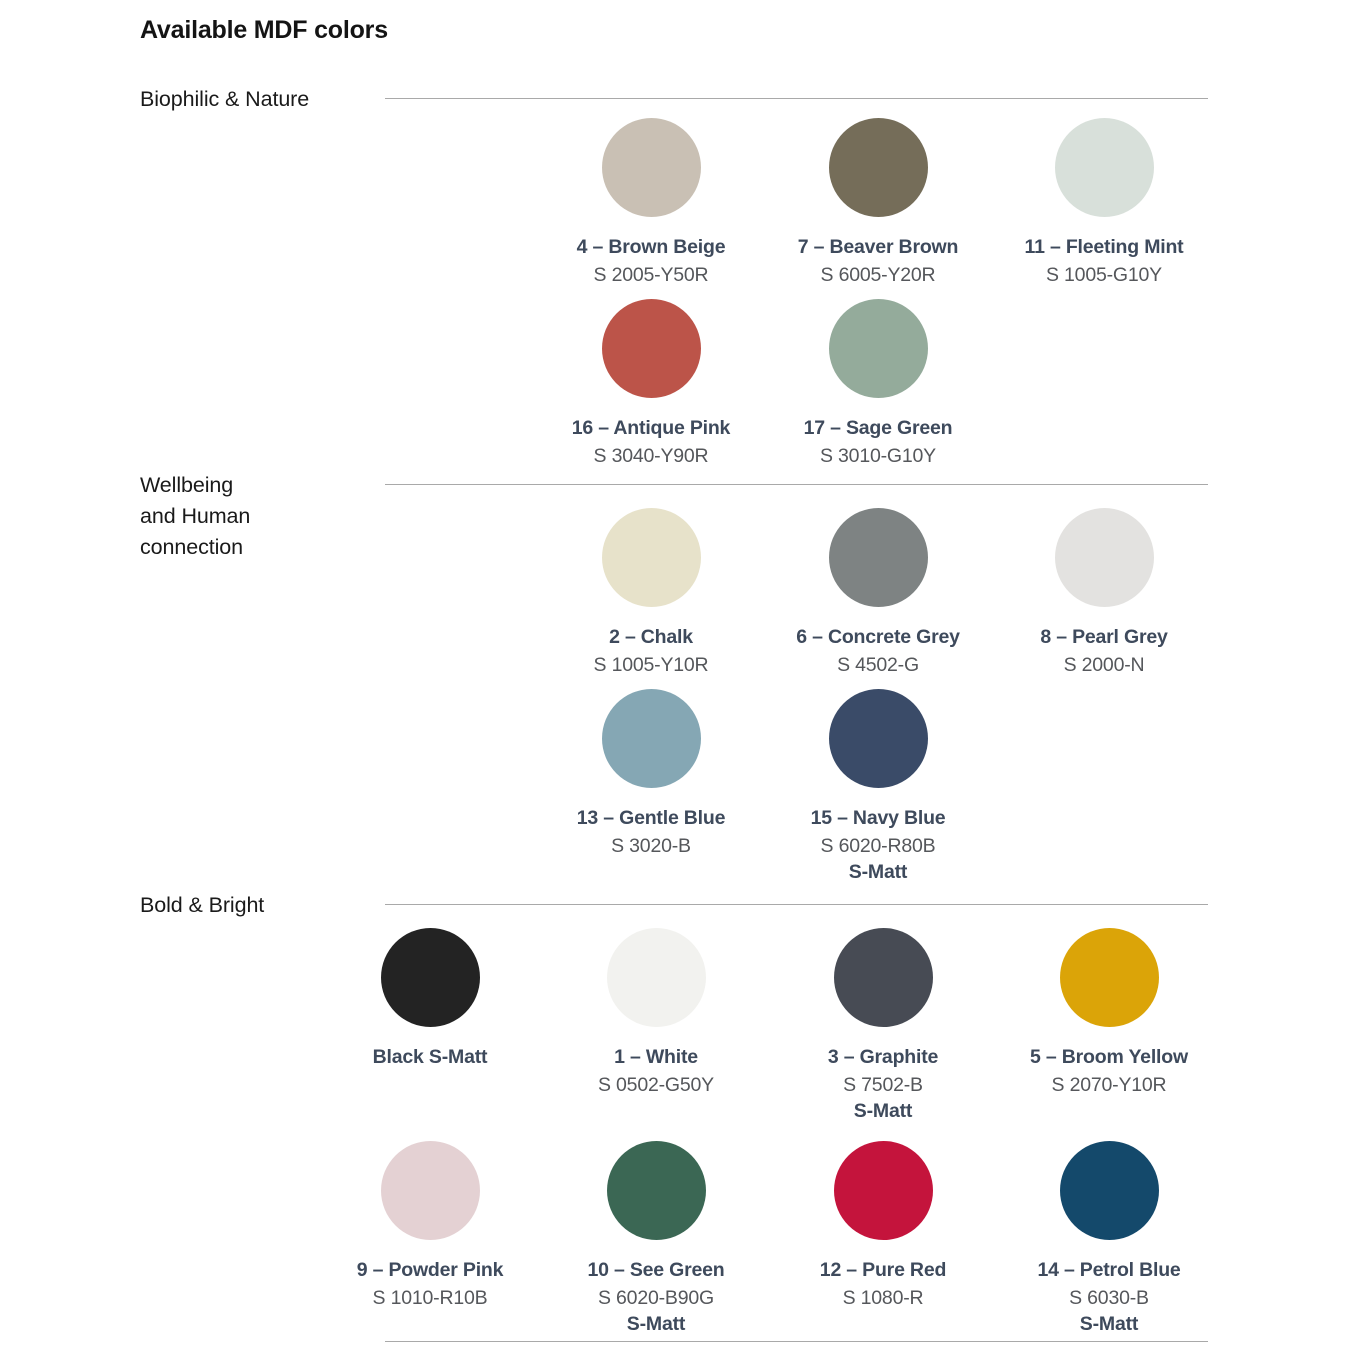 This screenshot has width=1365, height=1365. What do you see at coordinates (651, 247) in the screenshot?
I see `swatch-name: 4 – Brown Beige` at bounding box center [651, 247].